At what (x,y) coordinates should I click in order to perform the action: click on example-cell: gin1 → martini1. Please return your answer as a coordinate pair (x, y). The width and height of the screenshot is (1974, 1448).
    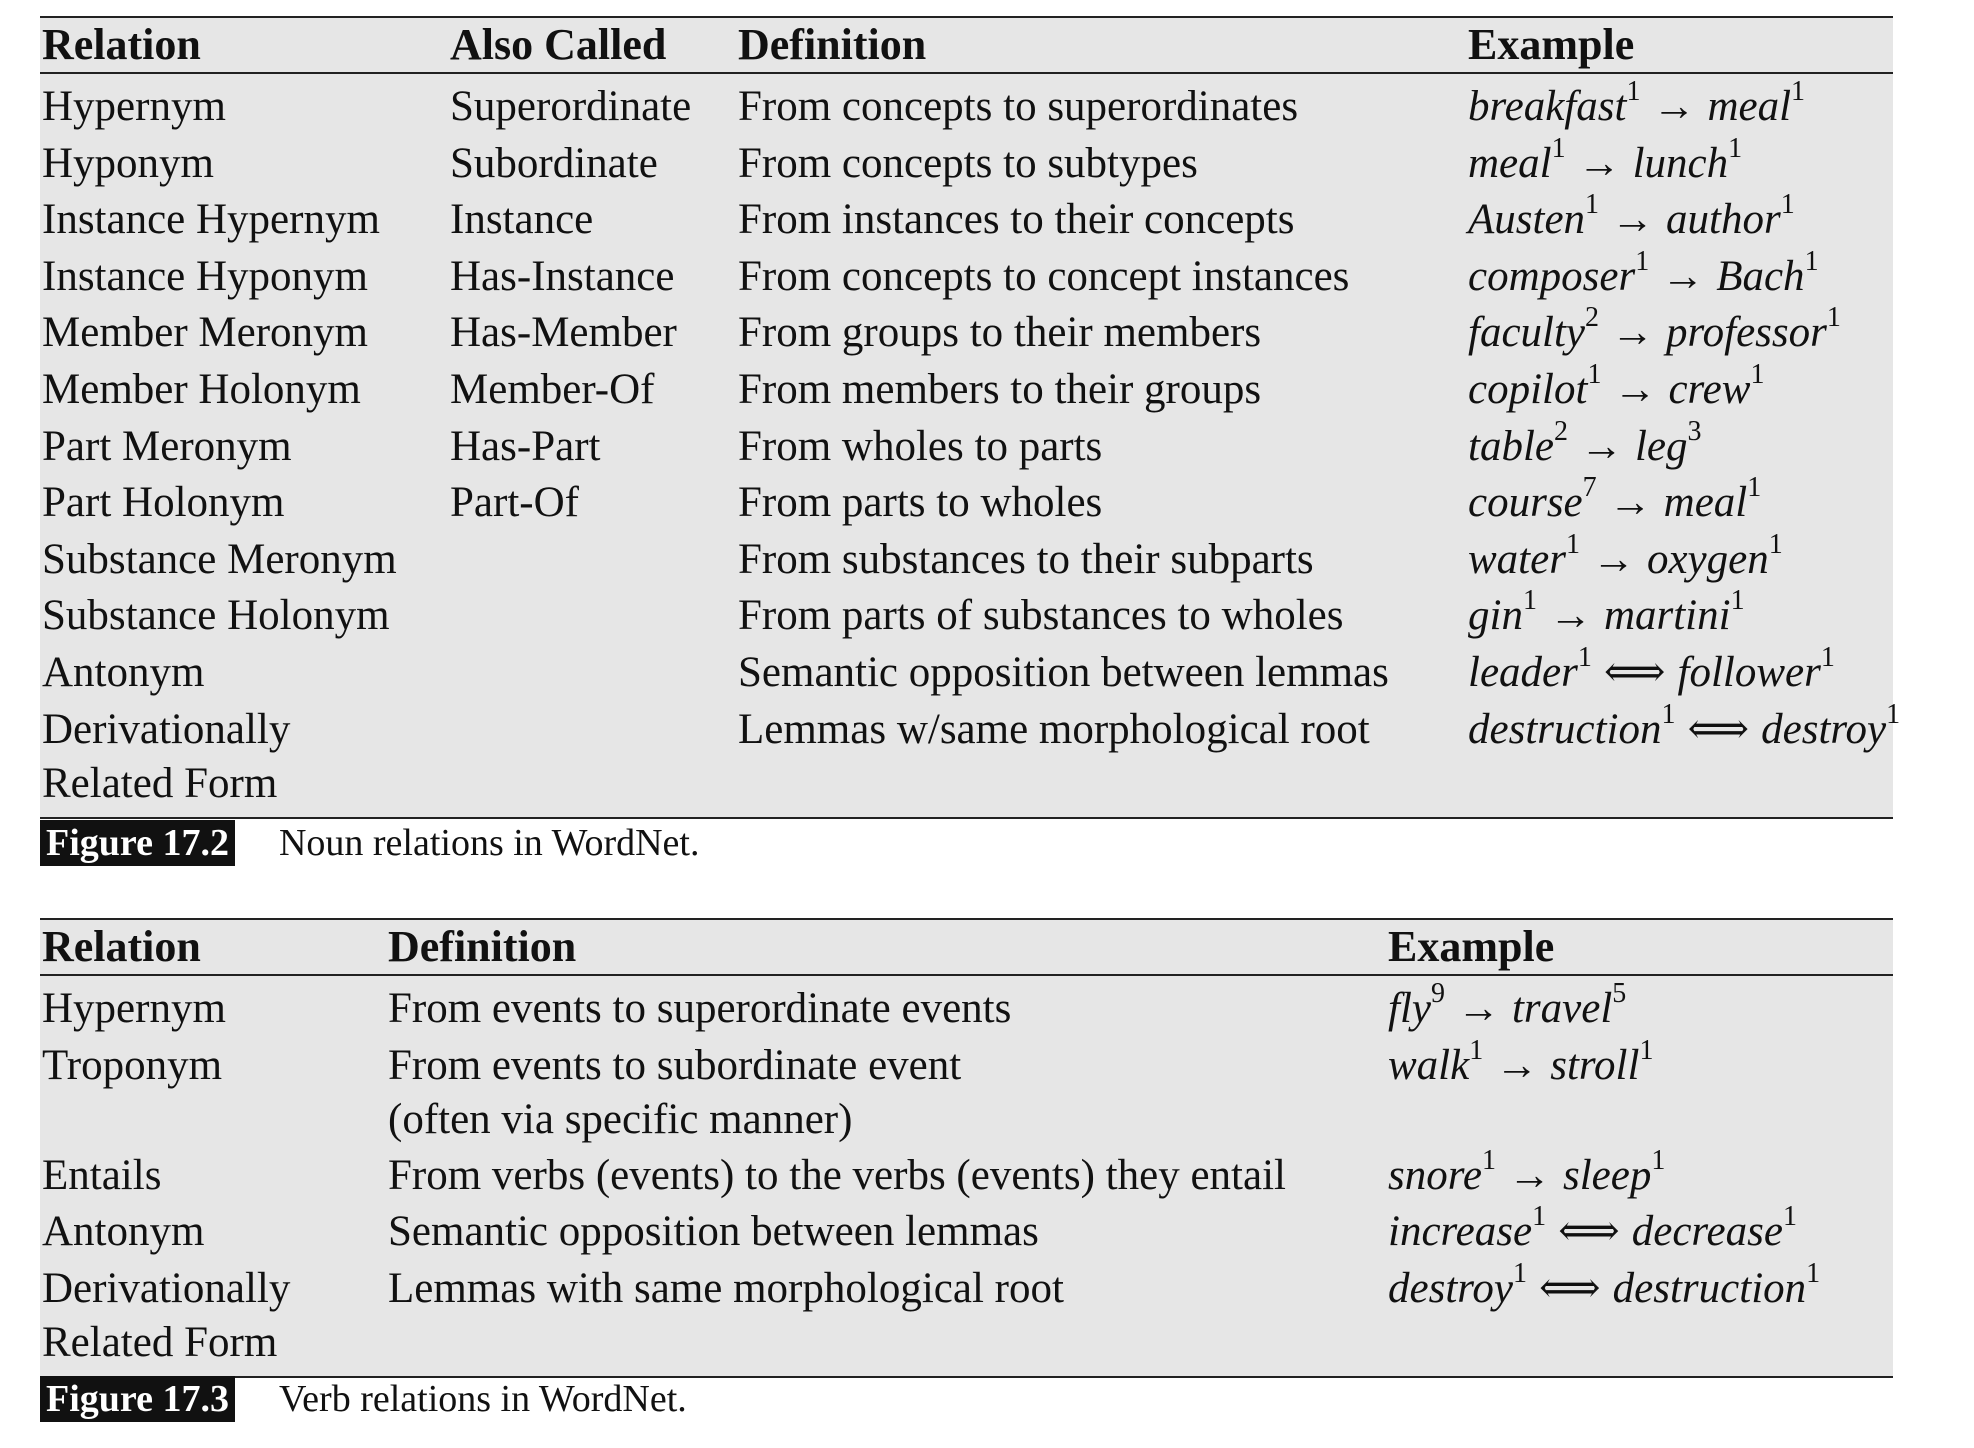
    Looking at the image, I should click on (1606, 615).